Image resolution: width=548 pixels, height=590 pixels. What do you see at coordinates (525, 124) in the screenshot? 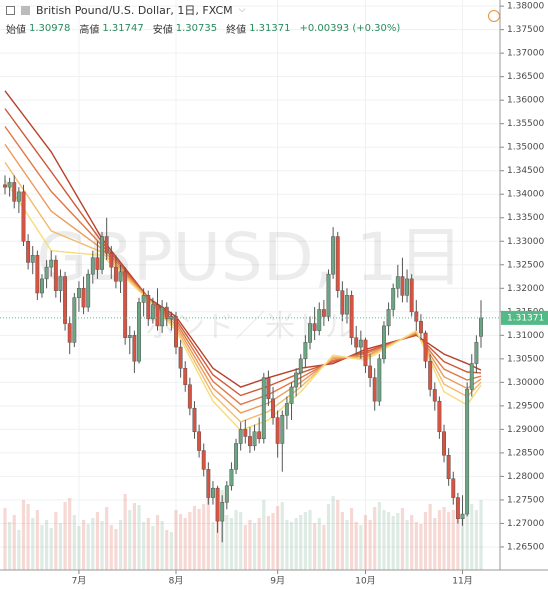
I see `y-tick-label: 1.35500` at bounding box center [525, 124].